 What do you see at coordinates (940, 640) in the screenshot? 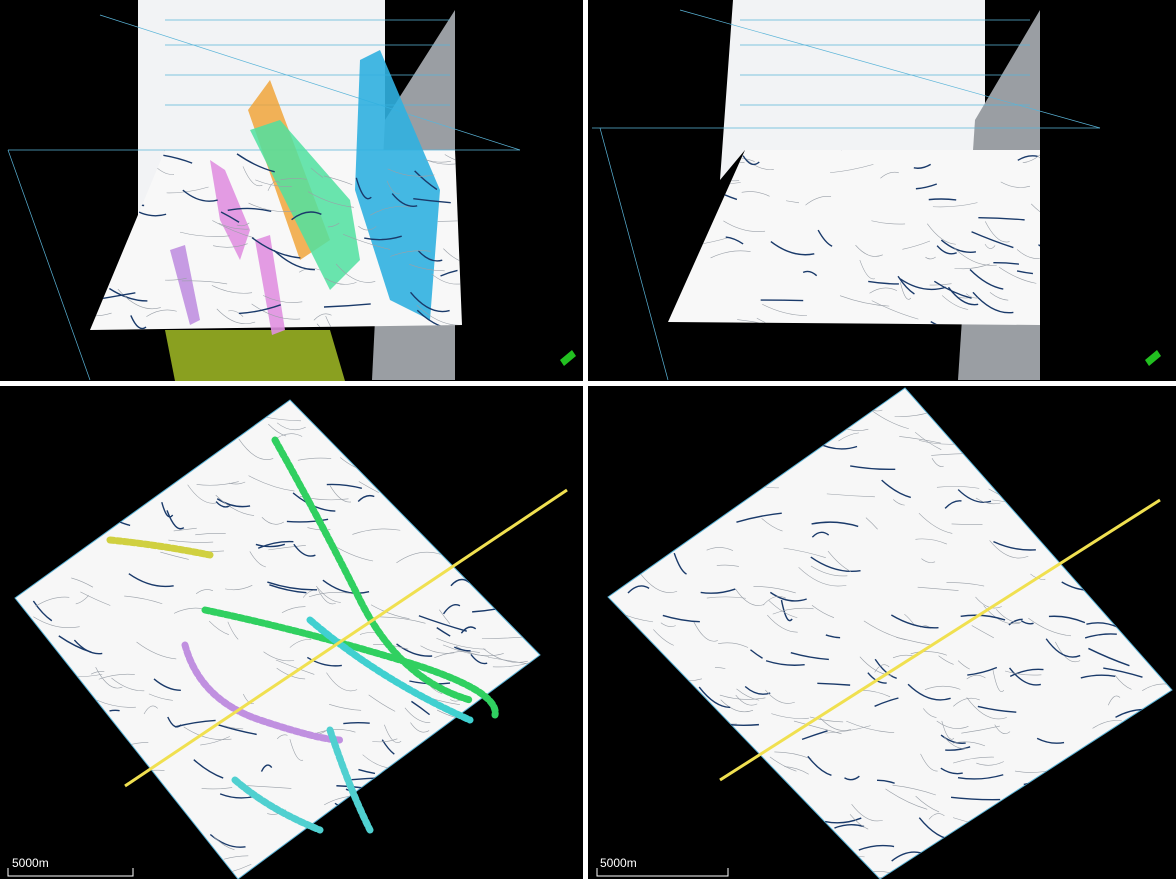
I see `section-line` at bounding box center [940, 640].